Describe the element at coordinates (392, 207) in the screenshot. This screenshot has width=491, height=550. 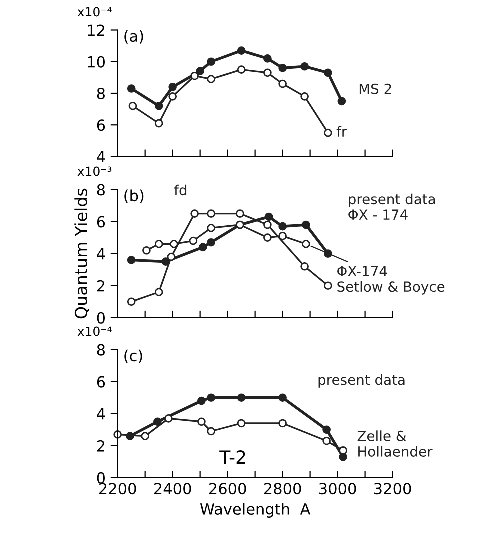
I see `text: present data ΦX - 174` at that location.